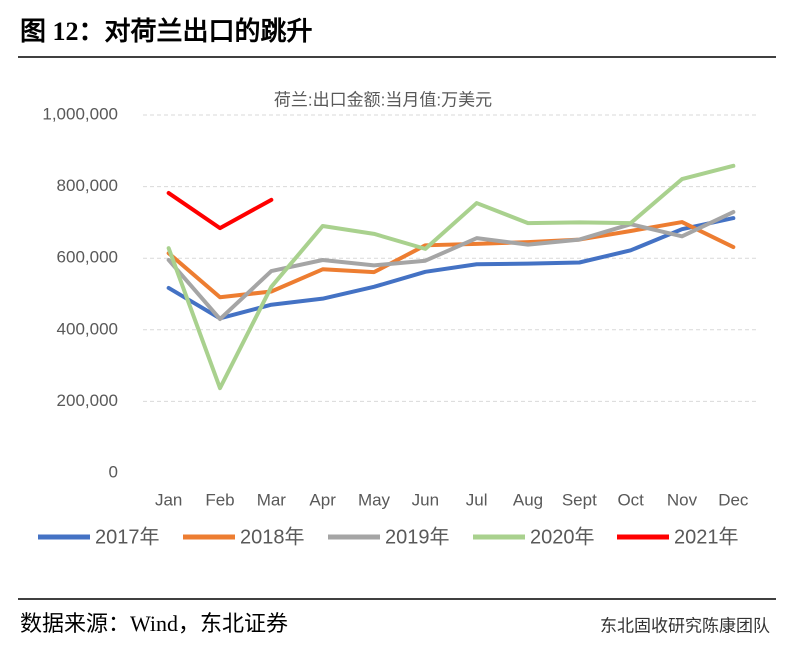 This screenshot has height=659, width=794. I want to click on x-tick-label: May, so click(374, 499).